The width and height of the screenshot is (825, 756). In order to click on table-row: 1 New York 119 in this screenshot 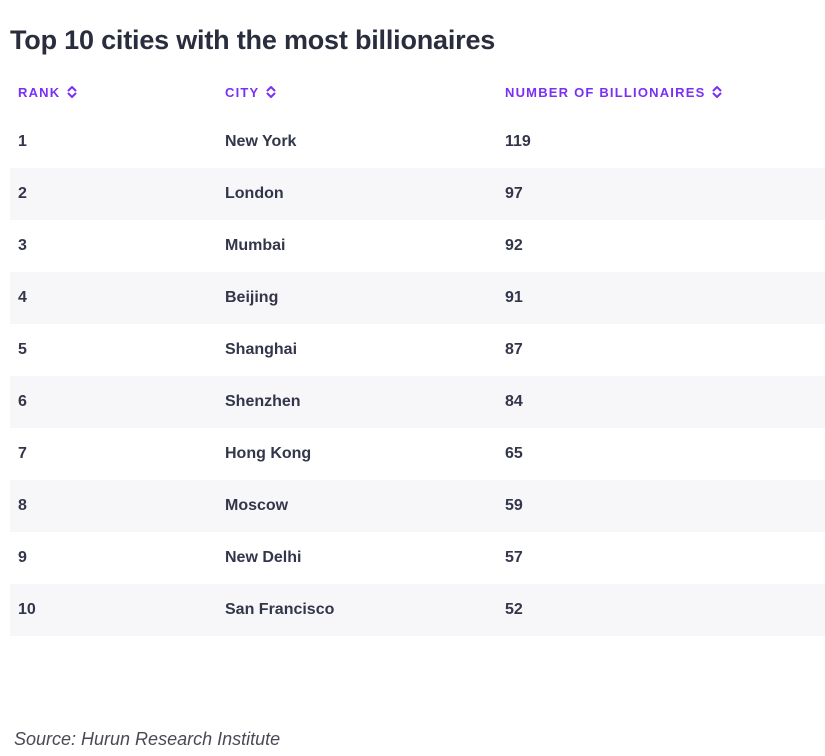, I will do `click(417, 142)`.